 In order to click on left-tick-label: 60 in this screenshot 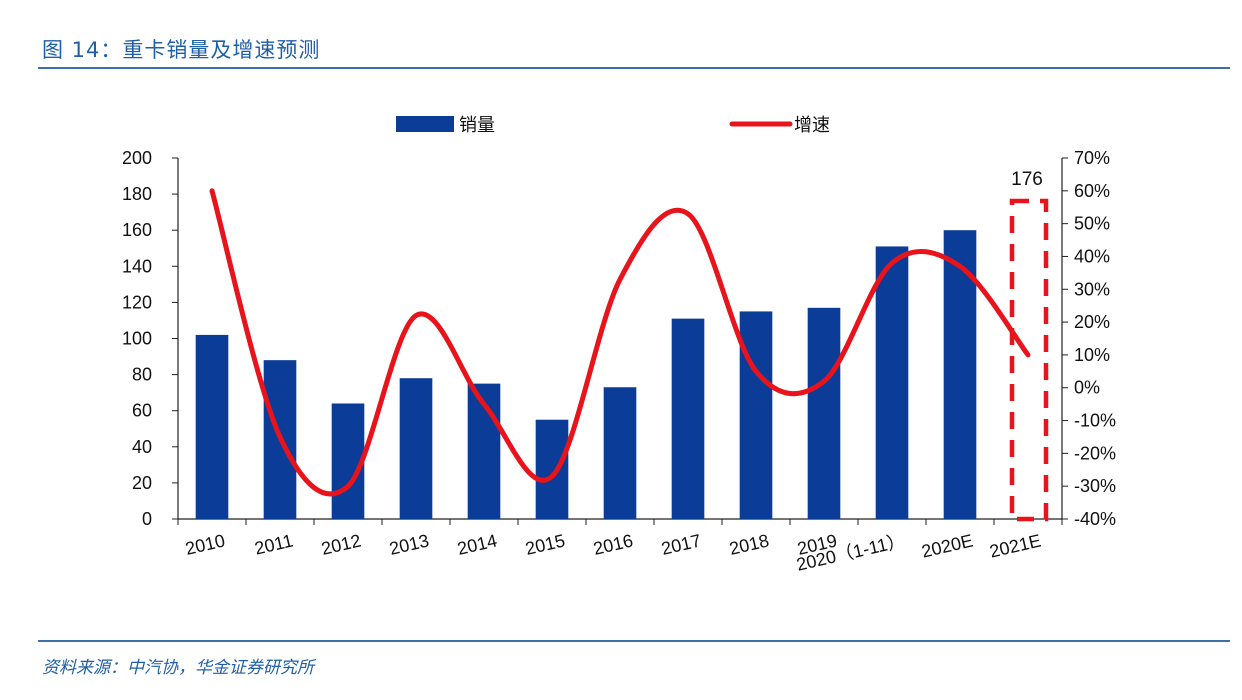, I will do `click(142, 411)`.